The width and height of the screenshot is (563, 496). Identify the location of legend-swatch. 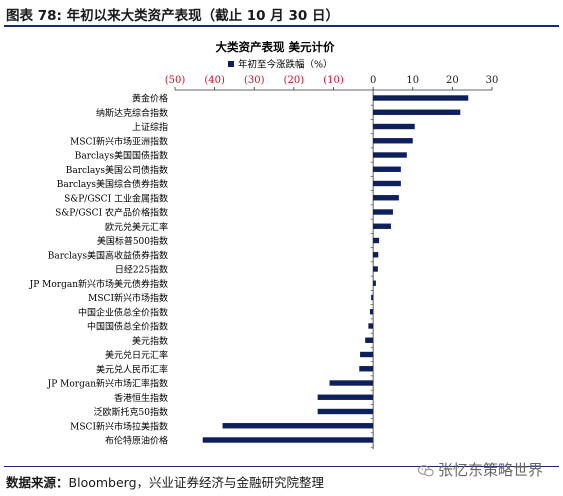
(231, 64).